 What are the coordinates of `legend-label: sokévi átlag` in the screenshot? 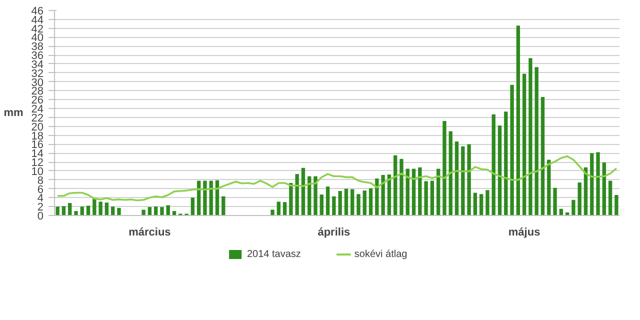 It's located at (381, 254).